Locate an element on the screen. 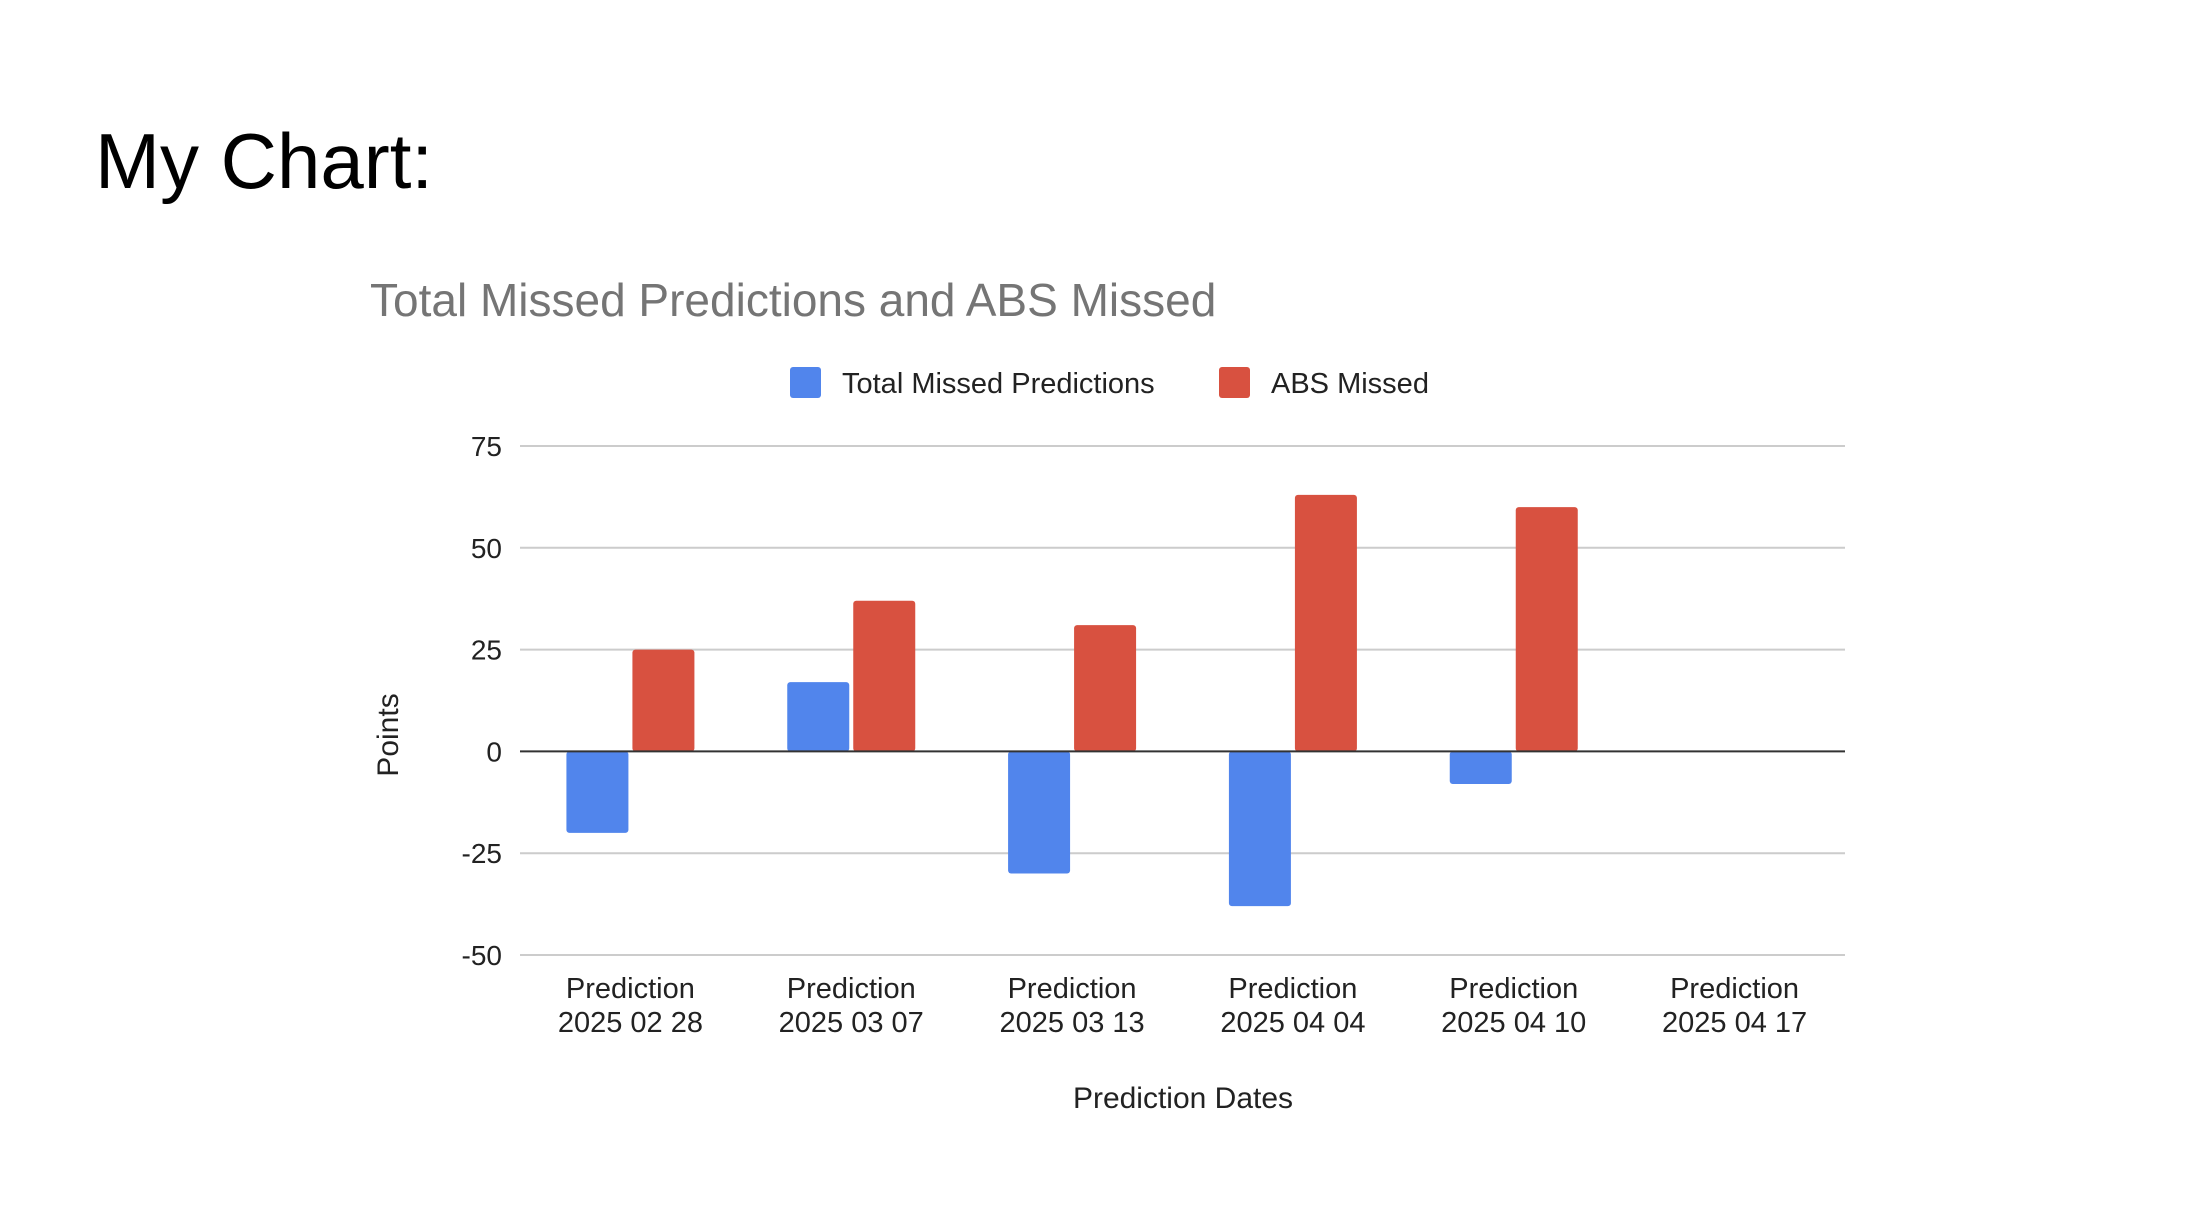  chart-legend: Total Missed Predictions ABS Missed is located at coordinates (1109, 383).